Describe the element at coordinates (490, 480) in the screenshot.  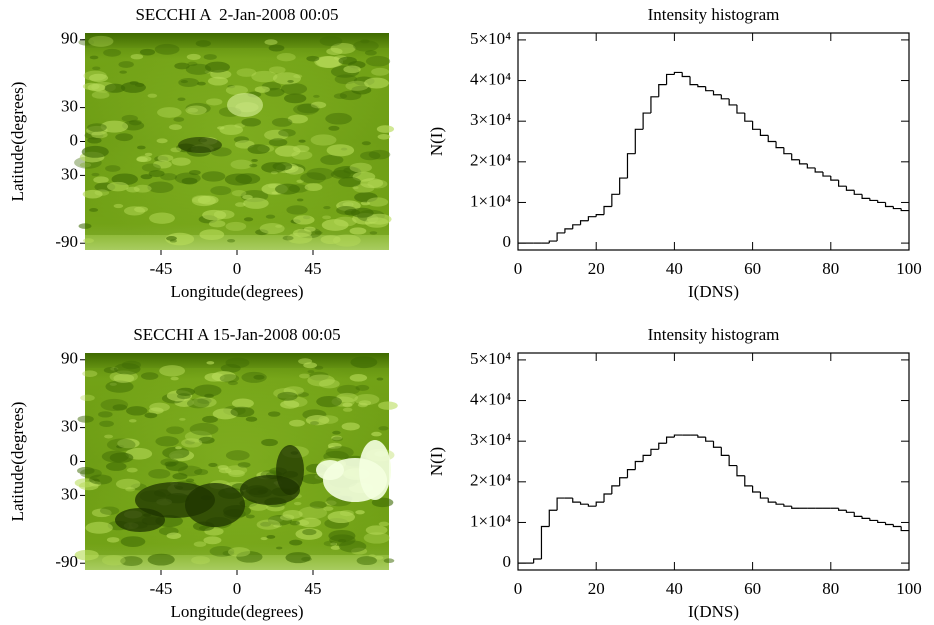
I see `y-tick-label: 2×10⁴` at that location.